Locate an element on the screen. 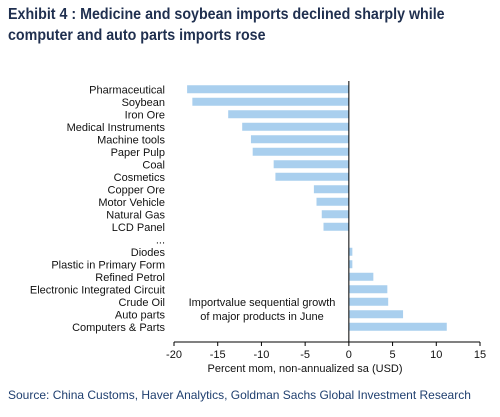 The height and width of the screenshot is (417, 500). bar-paper-pulp is located at coordinates (300, 151).